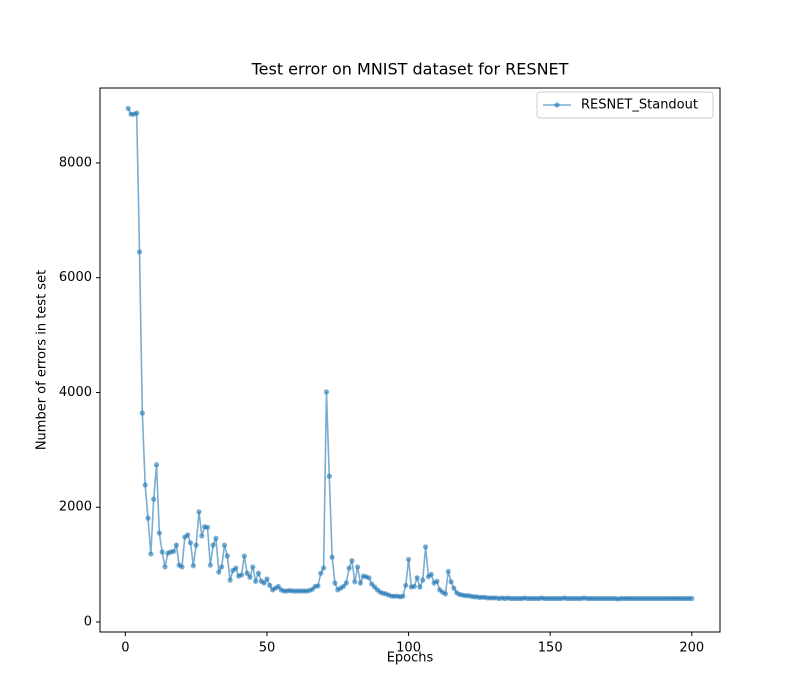 The width and height of the screenshot is (800, 700). What do you see at coordinates (410, 69) in the screenshot?
I see `chart-title: Test error on MNIST dataset for RESNET` at bounding box center [410, 69].